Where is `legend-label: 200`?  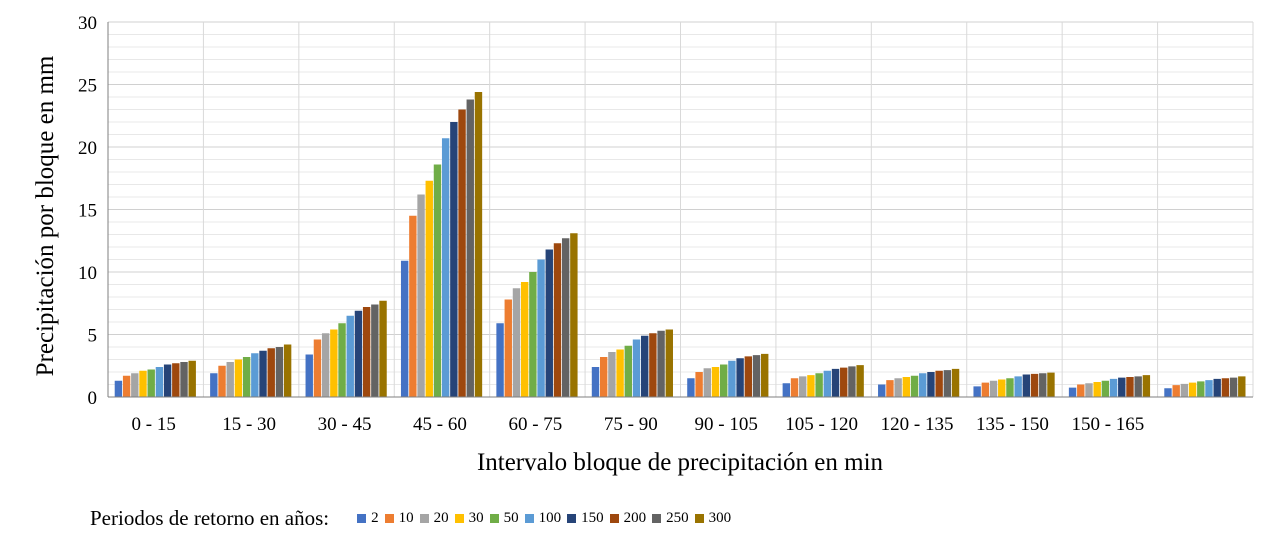 legend-label: 200 is located at coordinates (635, 517).